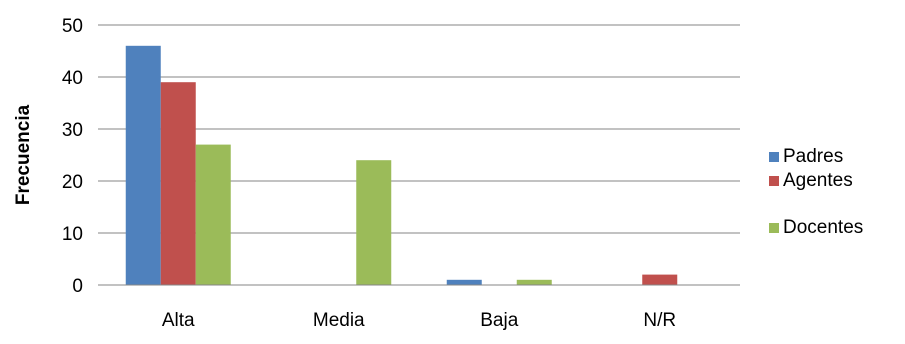 This screenshot has width=905, height=344. What do you see at coordinates (77, 286) in the screenshot?
I see `y-tick-label: 0` at bounding box center [77, 286].